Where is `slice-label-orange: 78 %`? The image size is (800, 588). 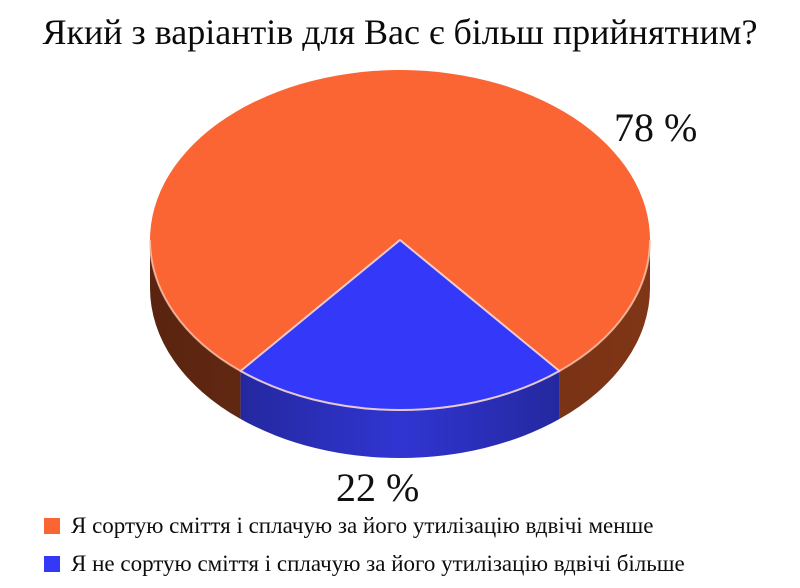
slice-label-orange: 78 % is located at coordinates (656, 127).